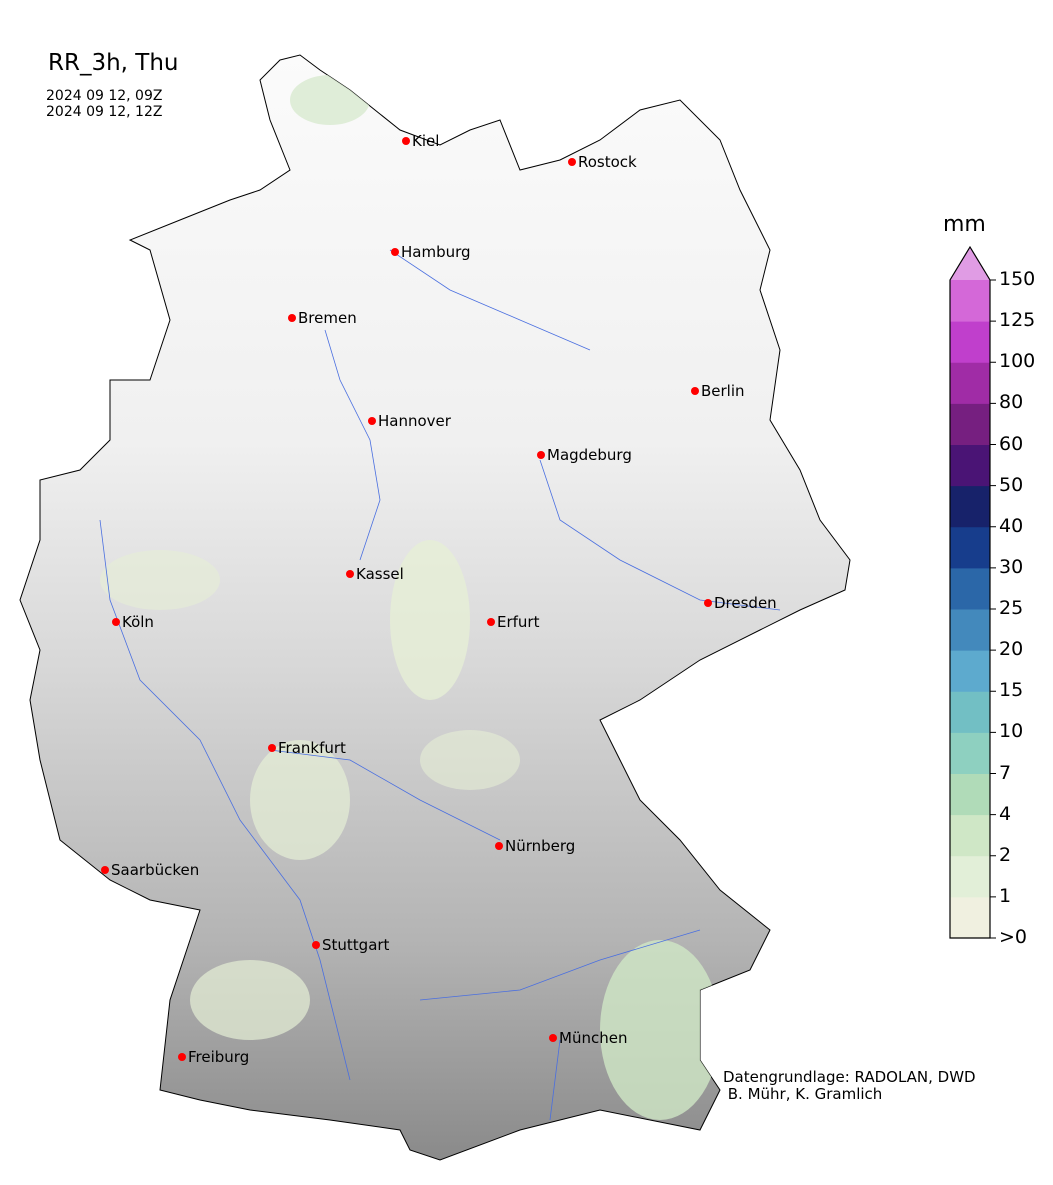 This screenshot has width=1053, height=1185. I want to click on colorbar-tick-label: 15, so click(1011, 690).